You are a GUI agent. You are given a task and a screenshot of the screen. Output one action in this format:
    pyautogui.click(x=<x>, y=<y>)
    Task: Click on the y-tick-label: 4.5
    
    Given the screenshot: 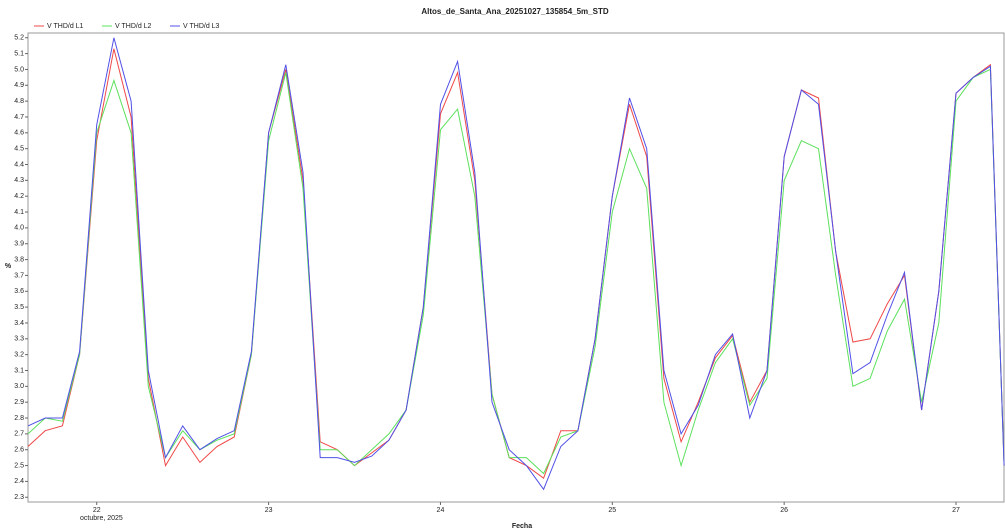 What is the action you would take?
    pyautogui.click(x=19, y=149)
    